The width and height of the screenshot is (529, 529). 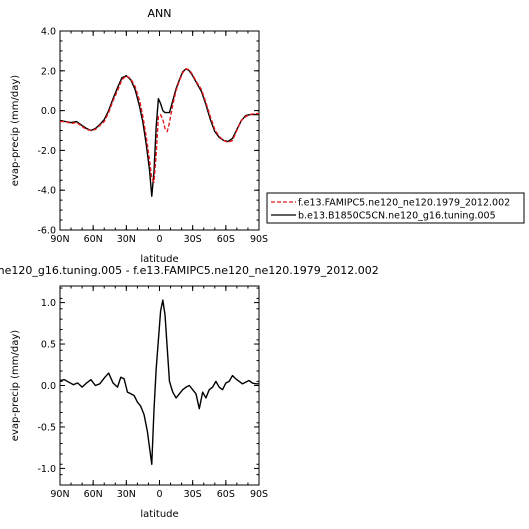 What do you see at coordinates (46, 191) in the screenshot?
I see `top-y-tick-label: -4.0` at bounding box center [46, 191].